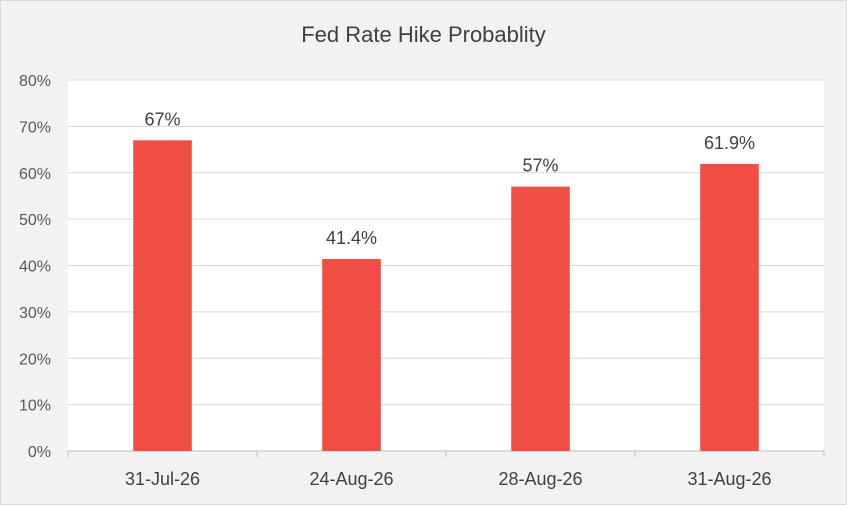 This screenshot has width=847, height=505. Describe the element at coordinates (35, 313) in the screenshot. I see `y-tick-label-30: 30%` at that location.